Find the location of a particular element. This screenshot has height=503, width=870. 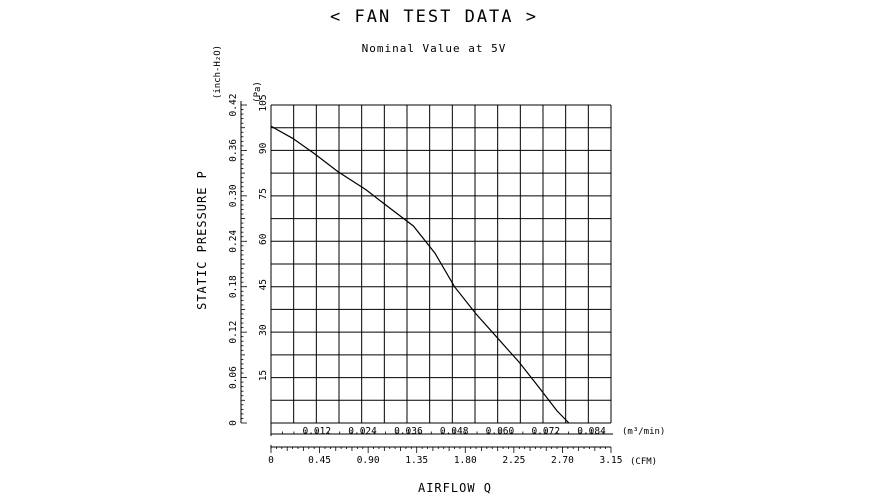

y-left-tick-label: 0.18 is located at coordinates (233, 286).